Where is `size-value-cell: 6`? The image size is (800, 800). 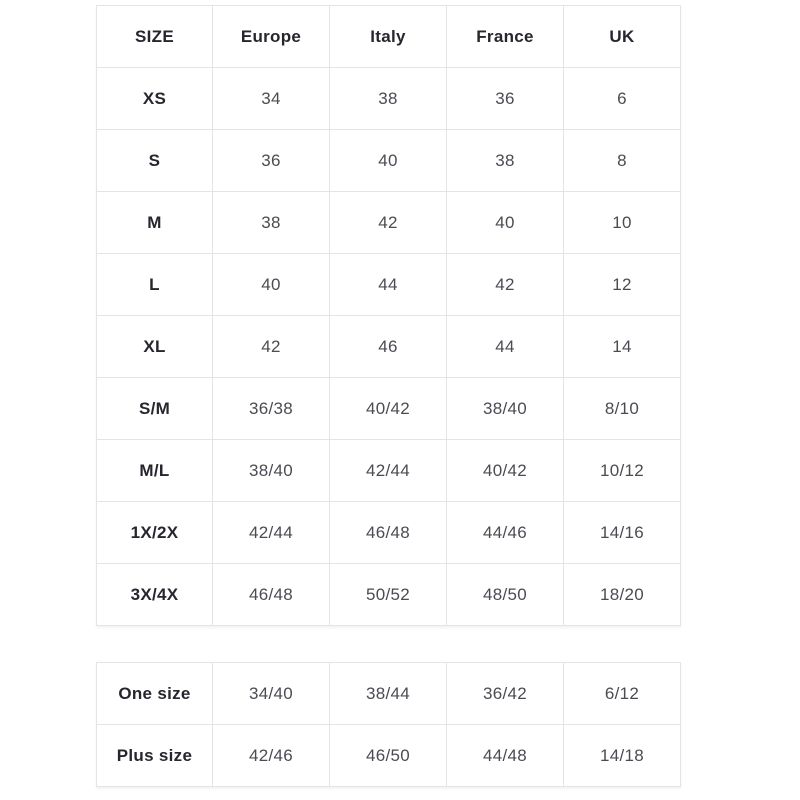
size-value-cell: 6 is located at coordinates (622, 98).